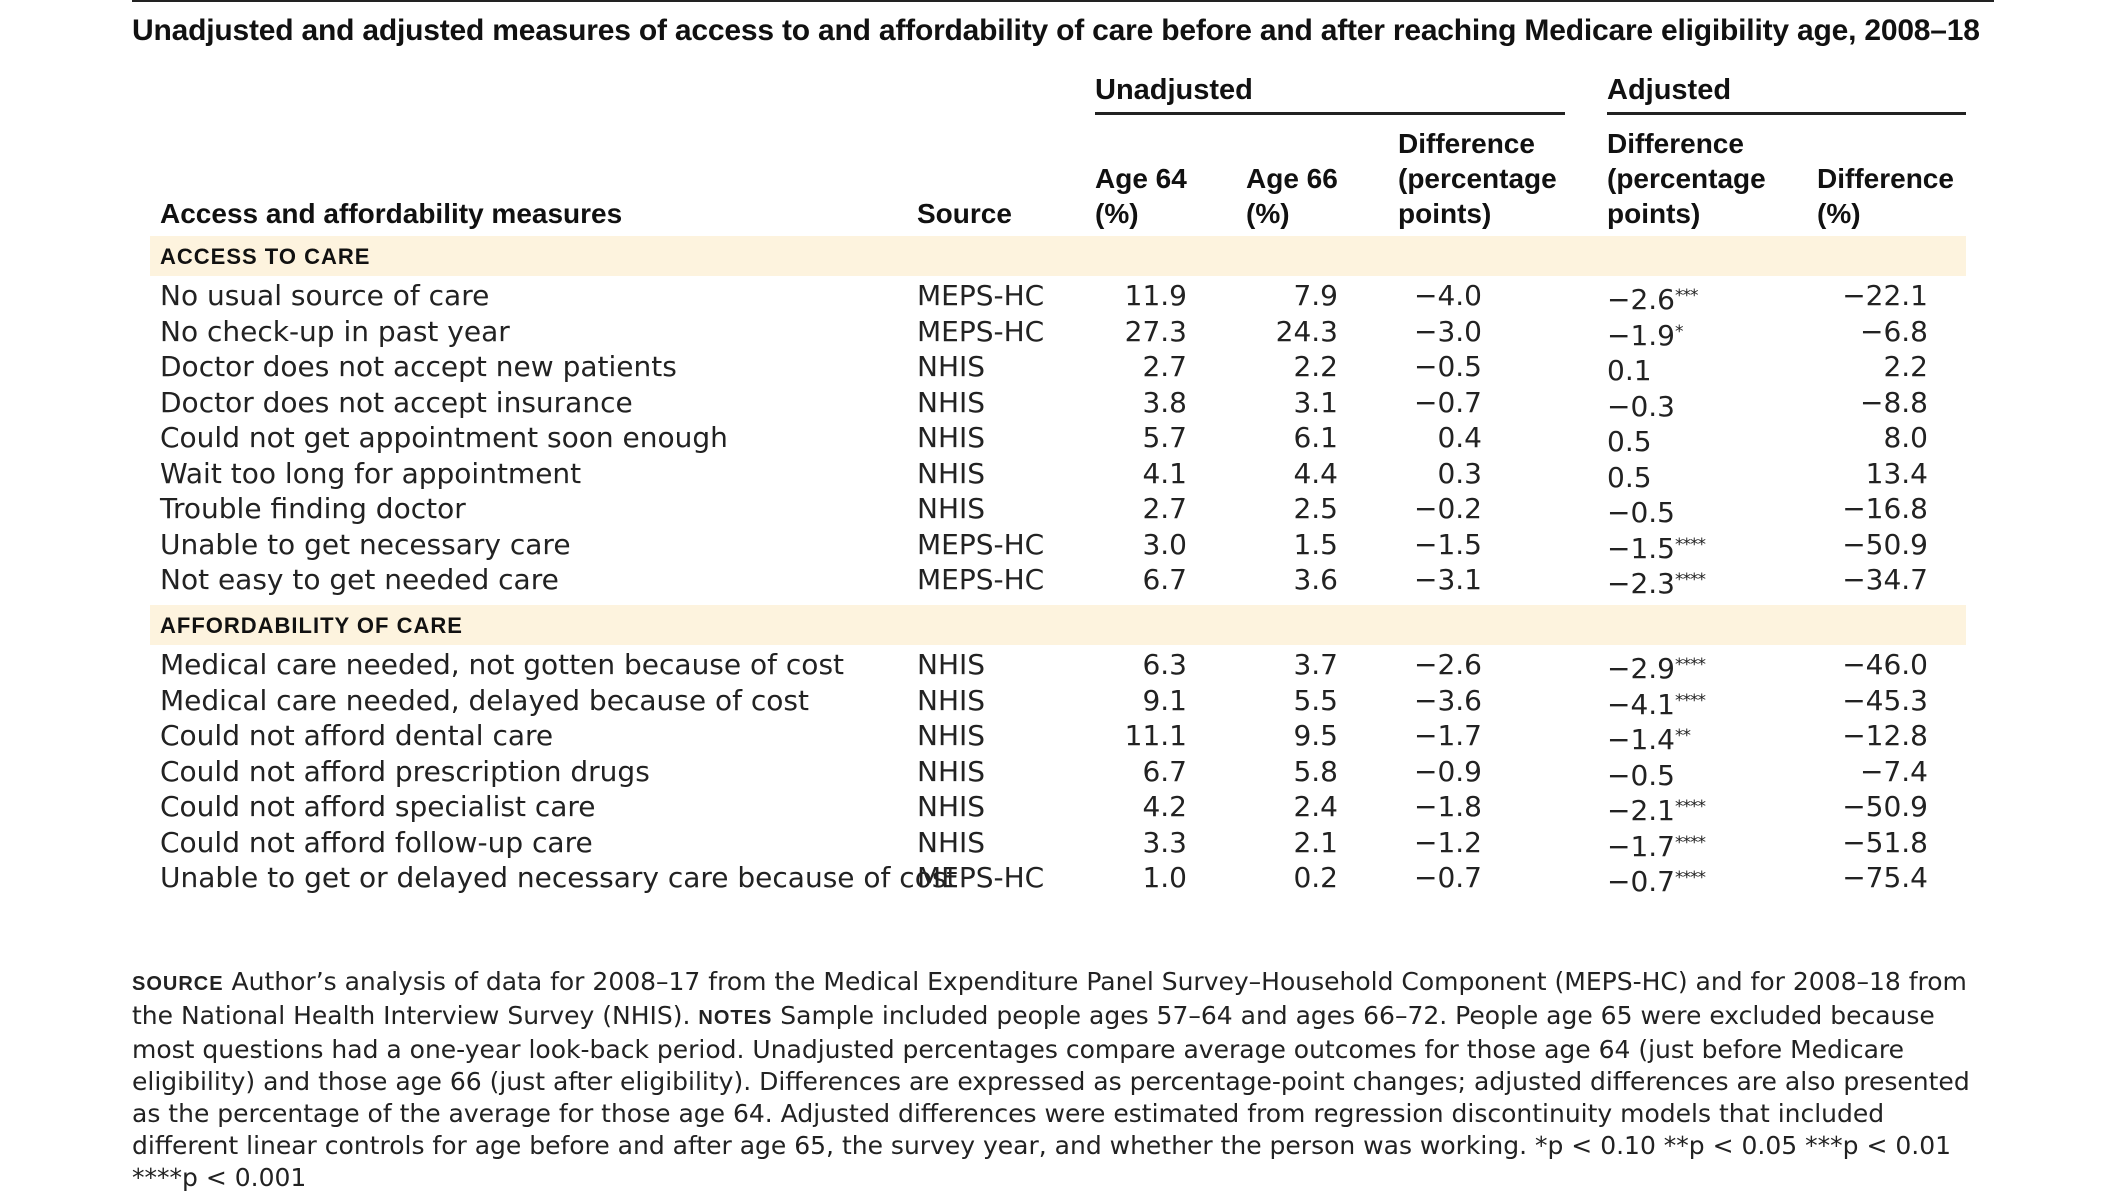 This screenshot has width=2124, height=1194. Describe the element at coordinates (1894, 402) in the screenshot. I see `adjusted-percent-cell: −8.8` at that location.